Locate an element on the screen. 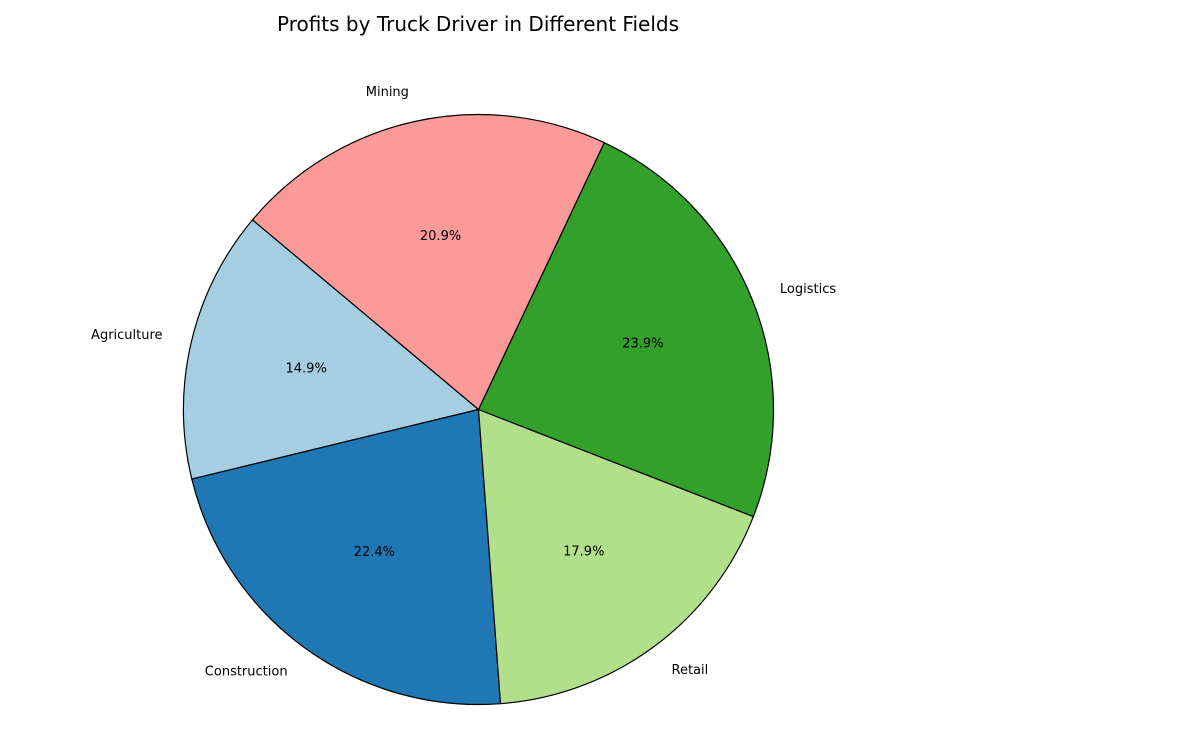 The width and height of the screenshot is (1183, 734). pie-slice-mining is located at coordinates (428, 262).